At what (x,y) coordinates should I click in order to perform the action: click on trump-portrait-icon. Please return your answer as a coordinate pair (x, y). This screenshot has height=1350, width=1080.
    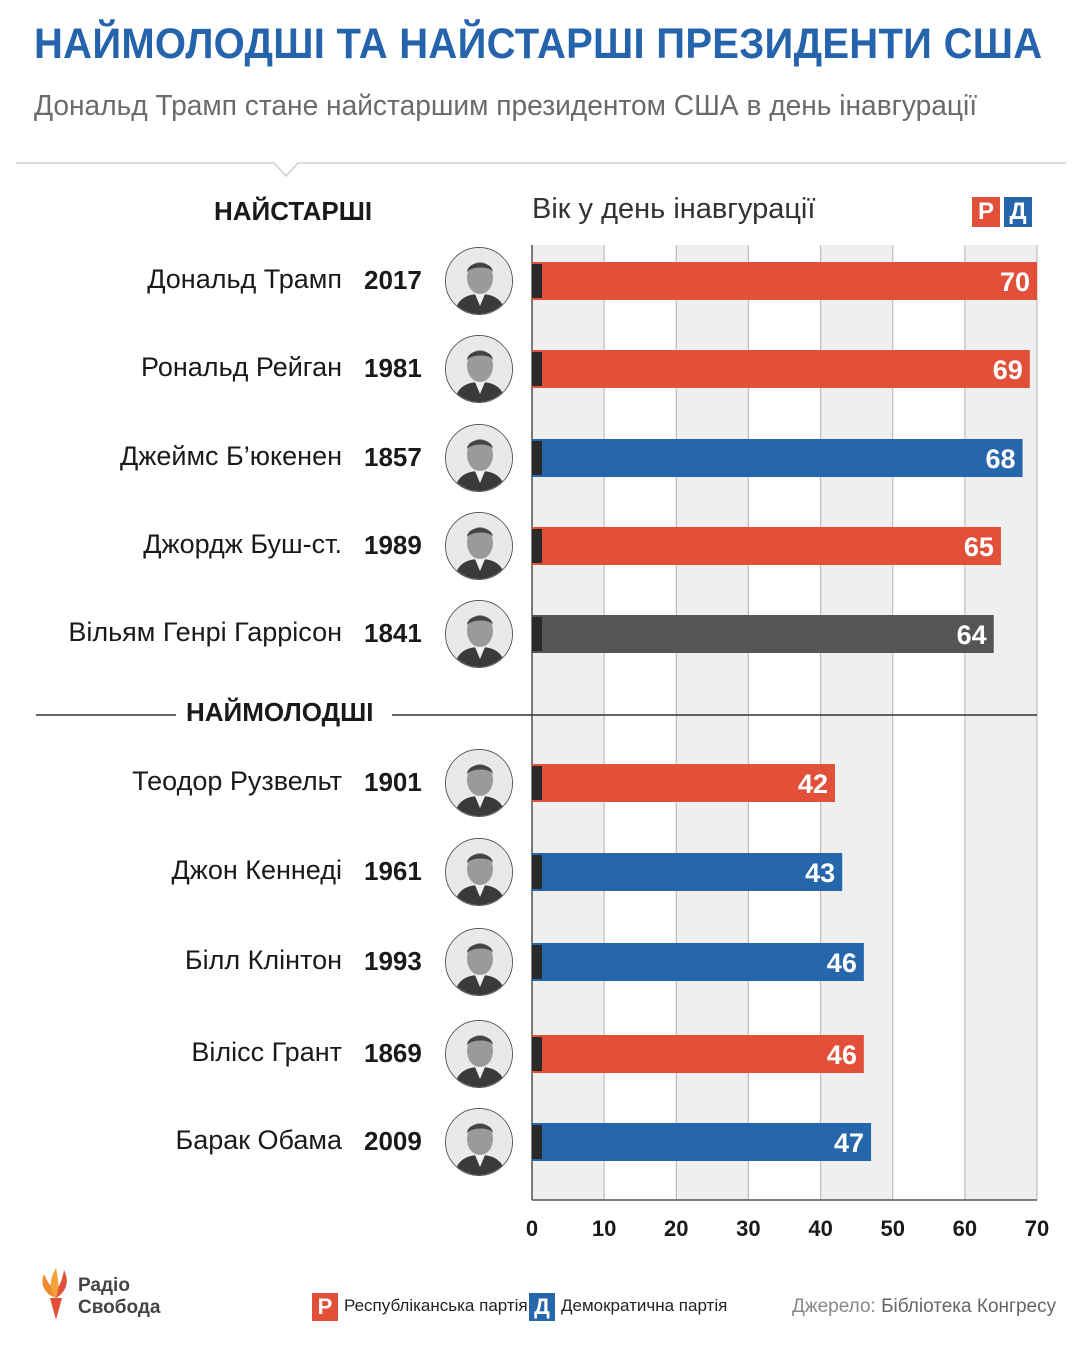
    Looking at the image, I should click on (479, 281).